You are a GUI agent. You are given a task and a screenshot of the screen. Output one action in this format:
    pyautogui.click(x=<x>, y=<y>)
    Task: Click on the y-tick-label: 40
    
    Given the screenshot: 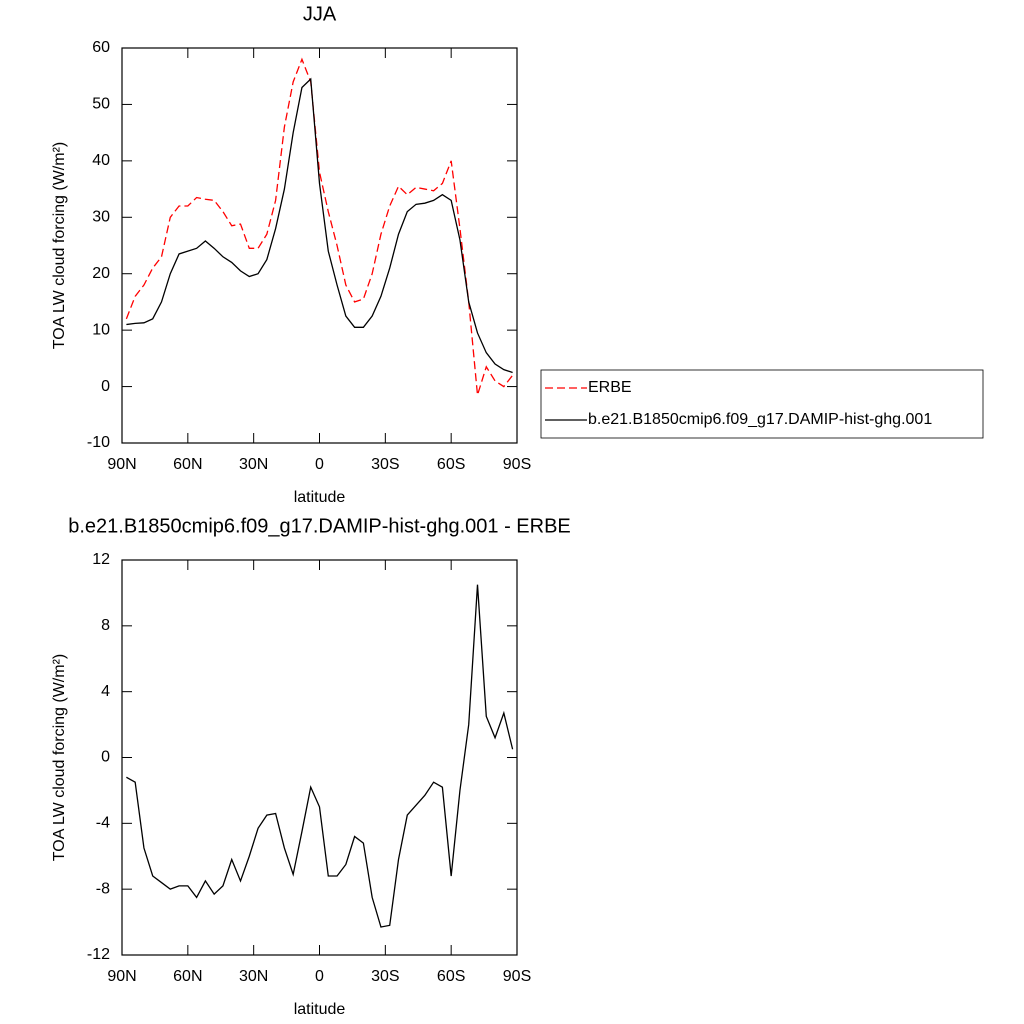 What is the action you would take?
    pyautogui.click(x=101, y=160)
    